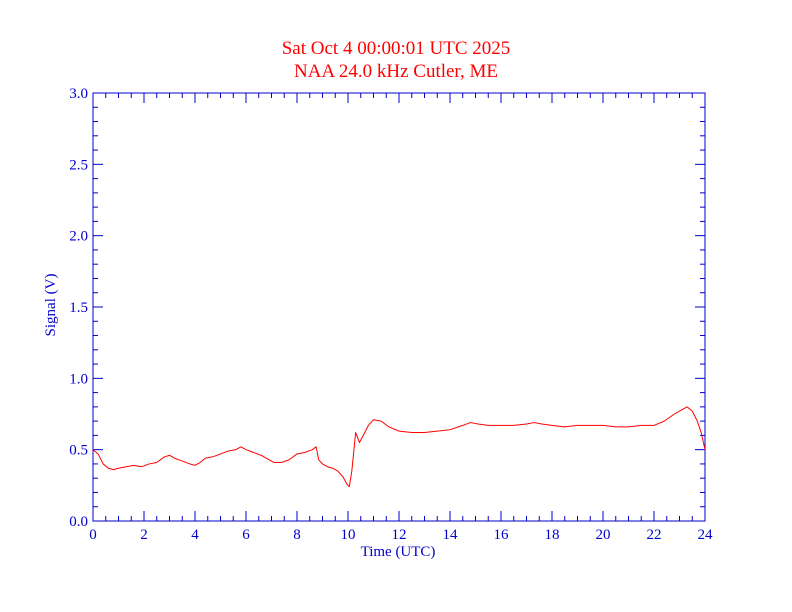 The height and width of the screenshot is (612, 792). I want to click on chart-title: Sat Oct 4 00:00:01 UTC 2025, so click(396, 48).